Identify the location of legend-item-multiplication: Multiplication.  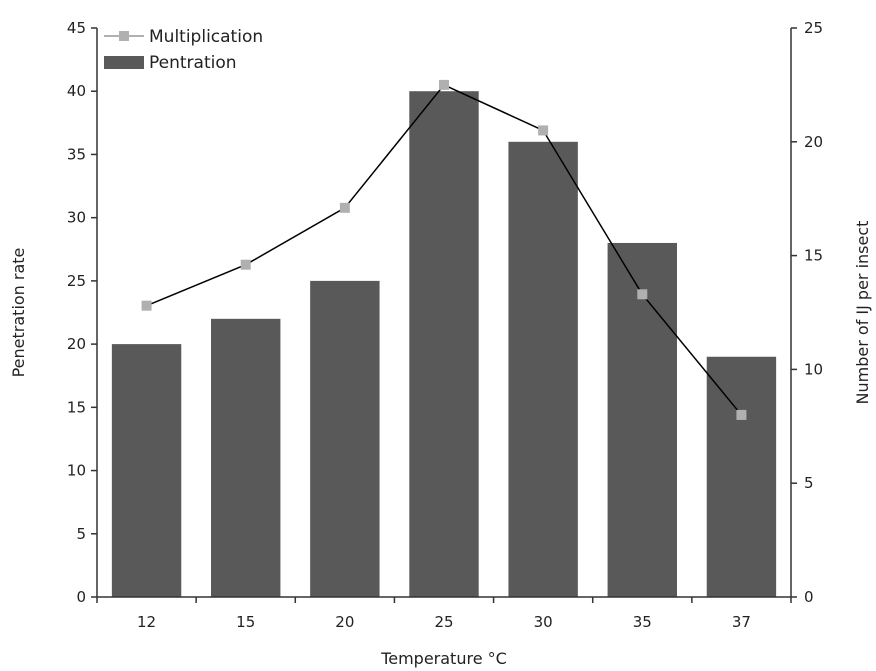
(183, 37).